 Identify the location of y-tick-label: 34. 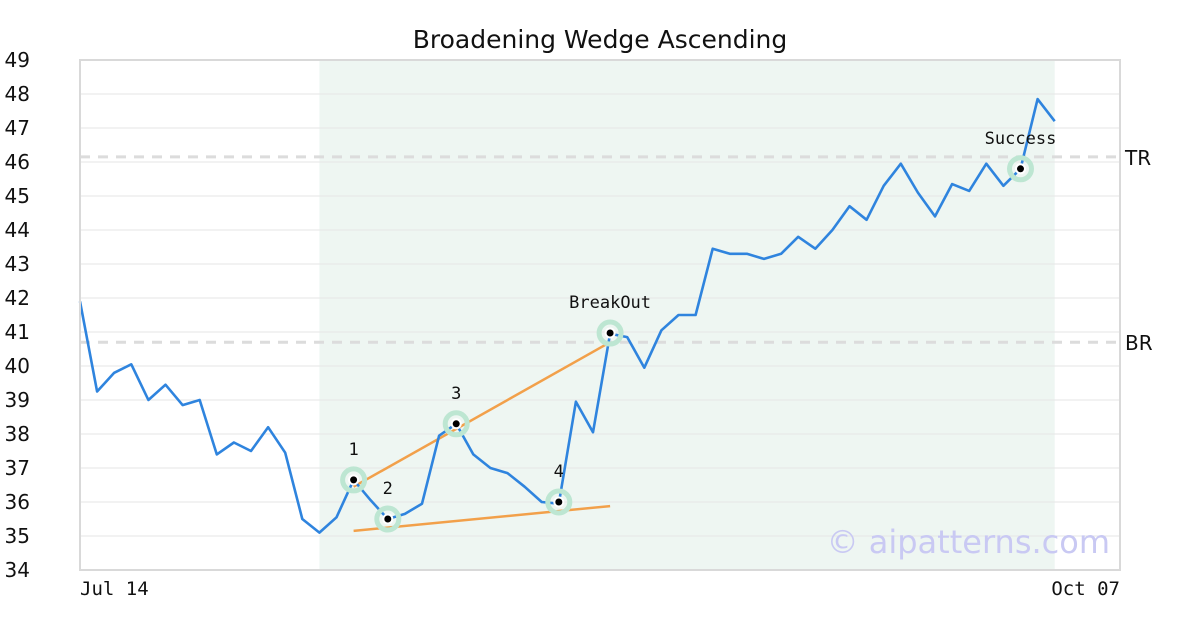
(17, 570).